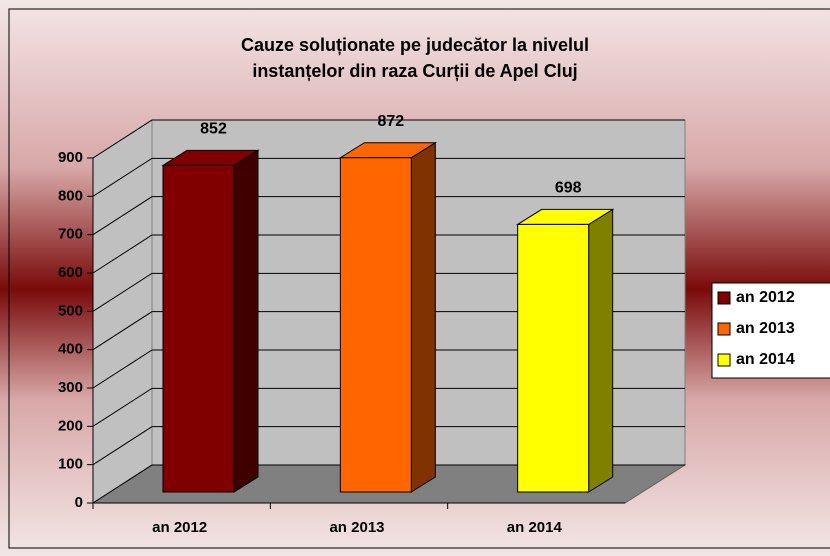  What do you see at coordinates (765, 359) in the screenshot?
I see `legend-label: an 2014` at bounding box center [765, 359].